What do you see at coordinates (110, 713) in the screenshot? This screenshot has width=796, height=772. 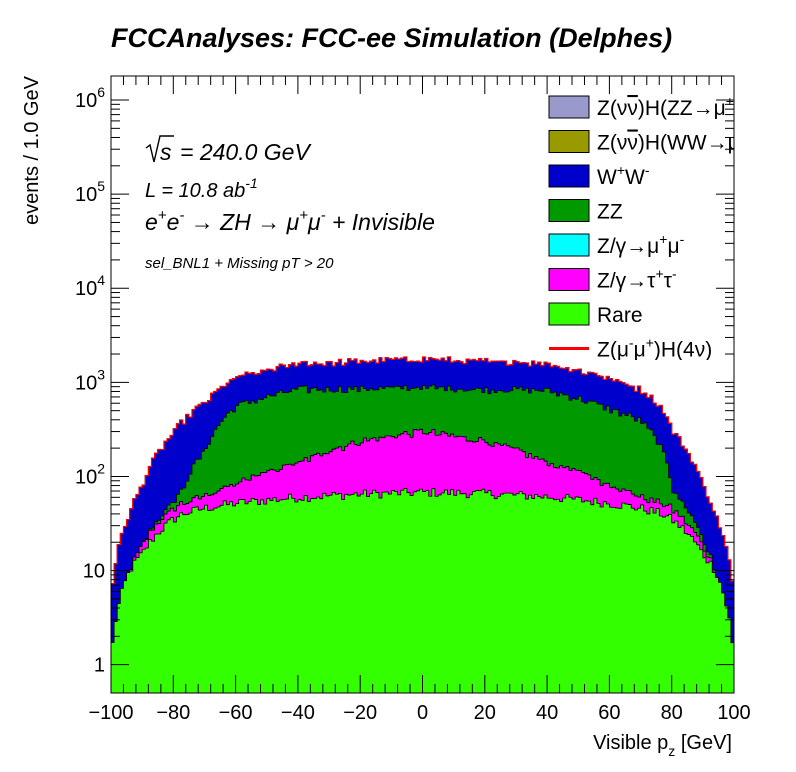 I see `x-tick-label: −100` at bounding box center [110, 713].